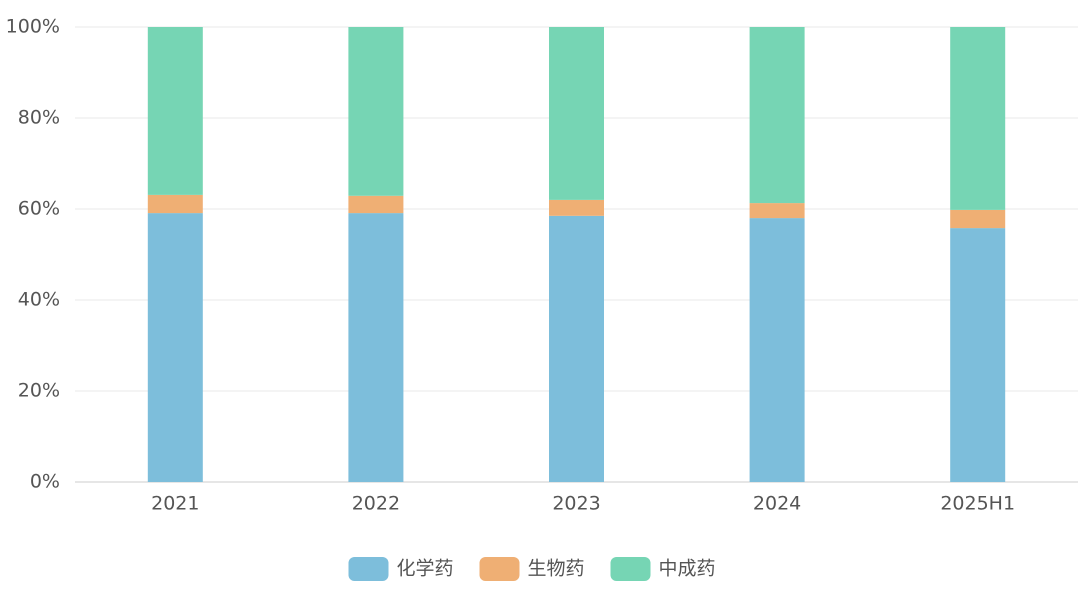 Image resolution: width=1080 pixels, height=592 pixels. Describe the element at coordinates (33, 27) in the screenshot. I see `y-tick-label: 100%` at that location.